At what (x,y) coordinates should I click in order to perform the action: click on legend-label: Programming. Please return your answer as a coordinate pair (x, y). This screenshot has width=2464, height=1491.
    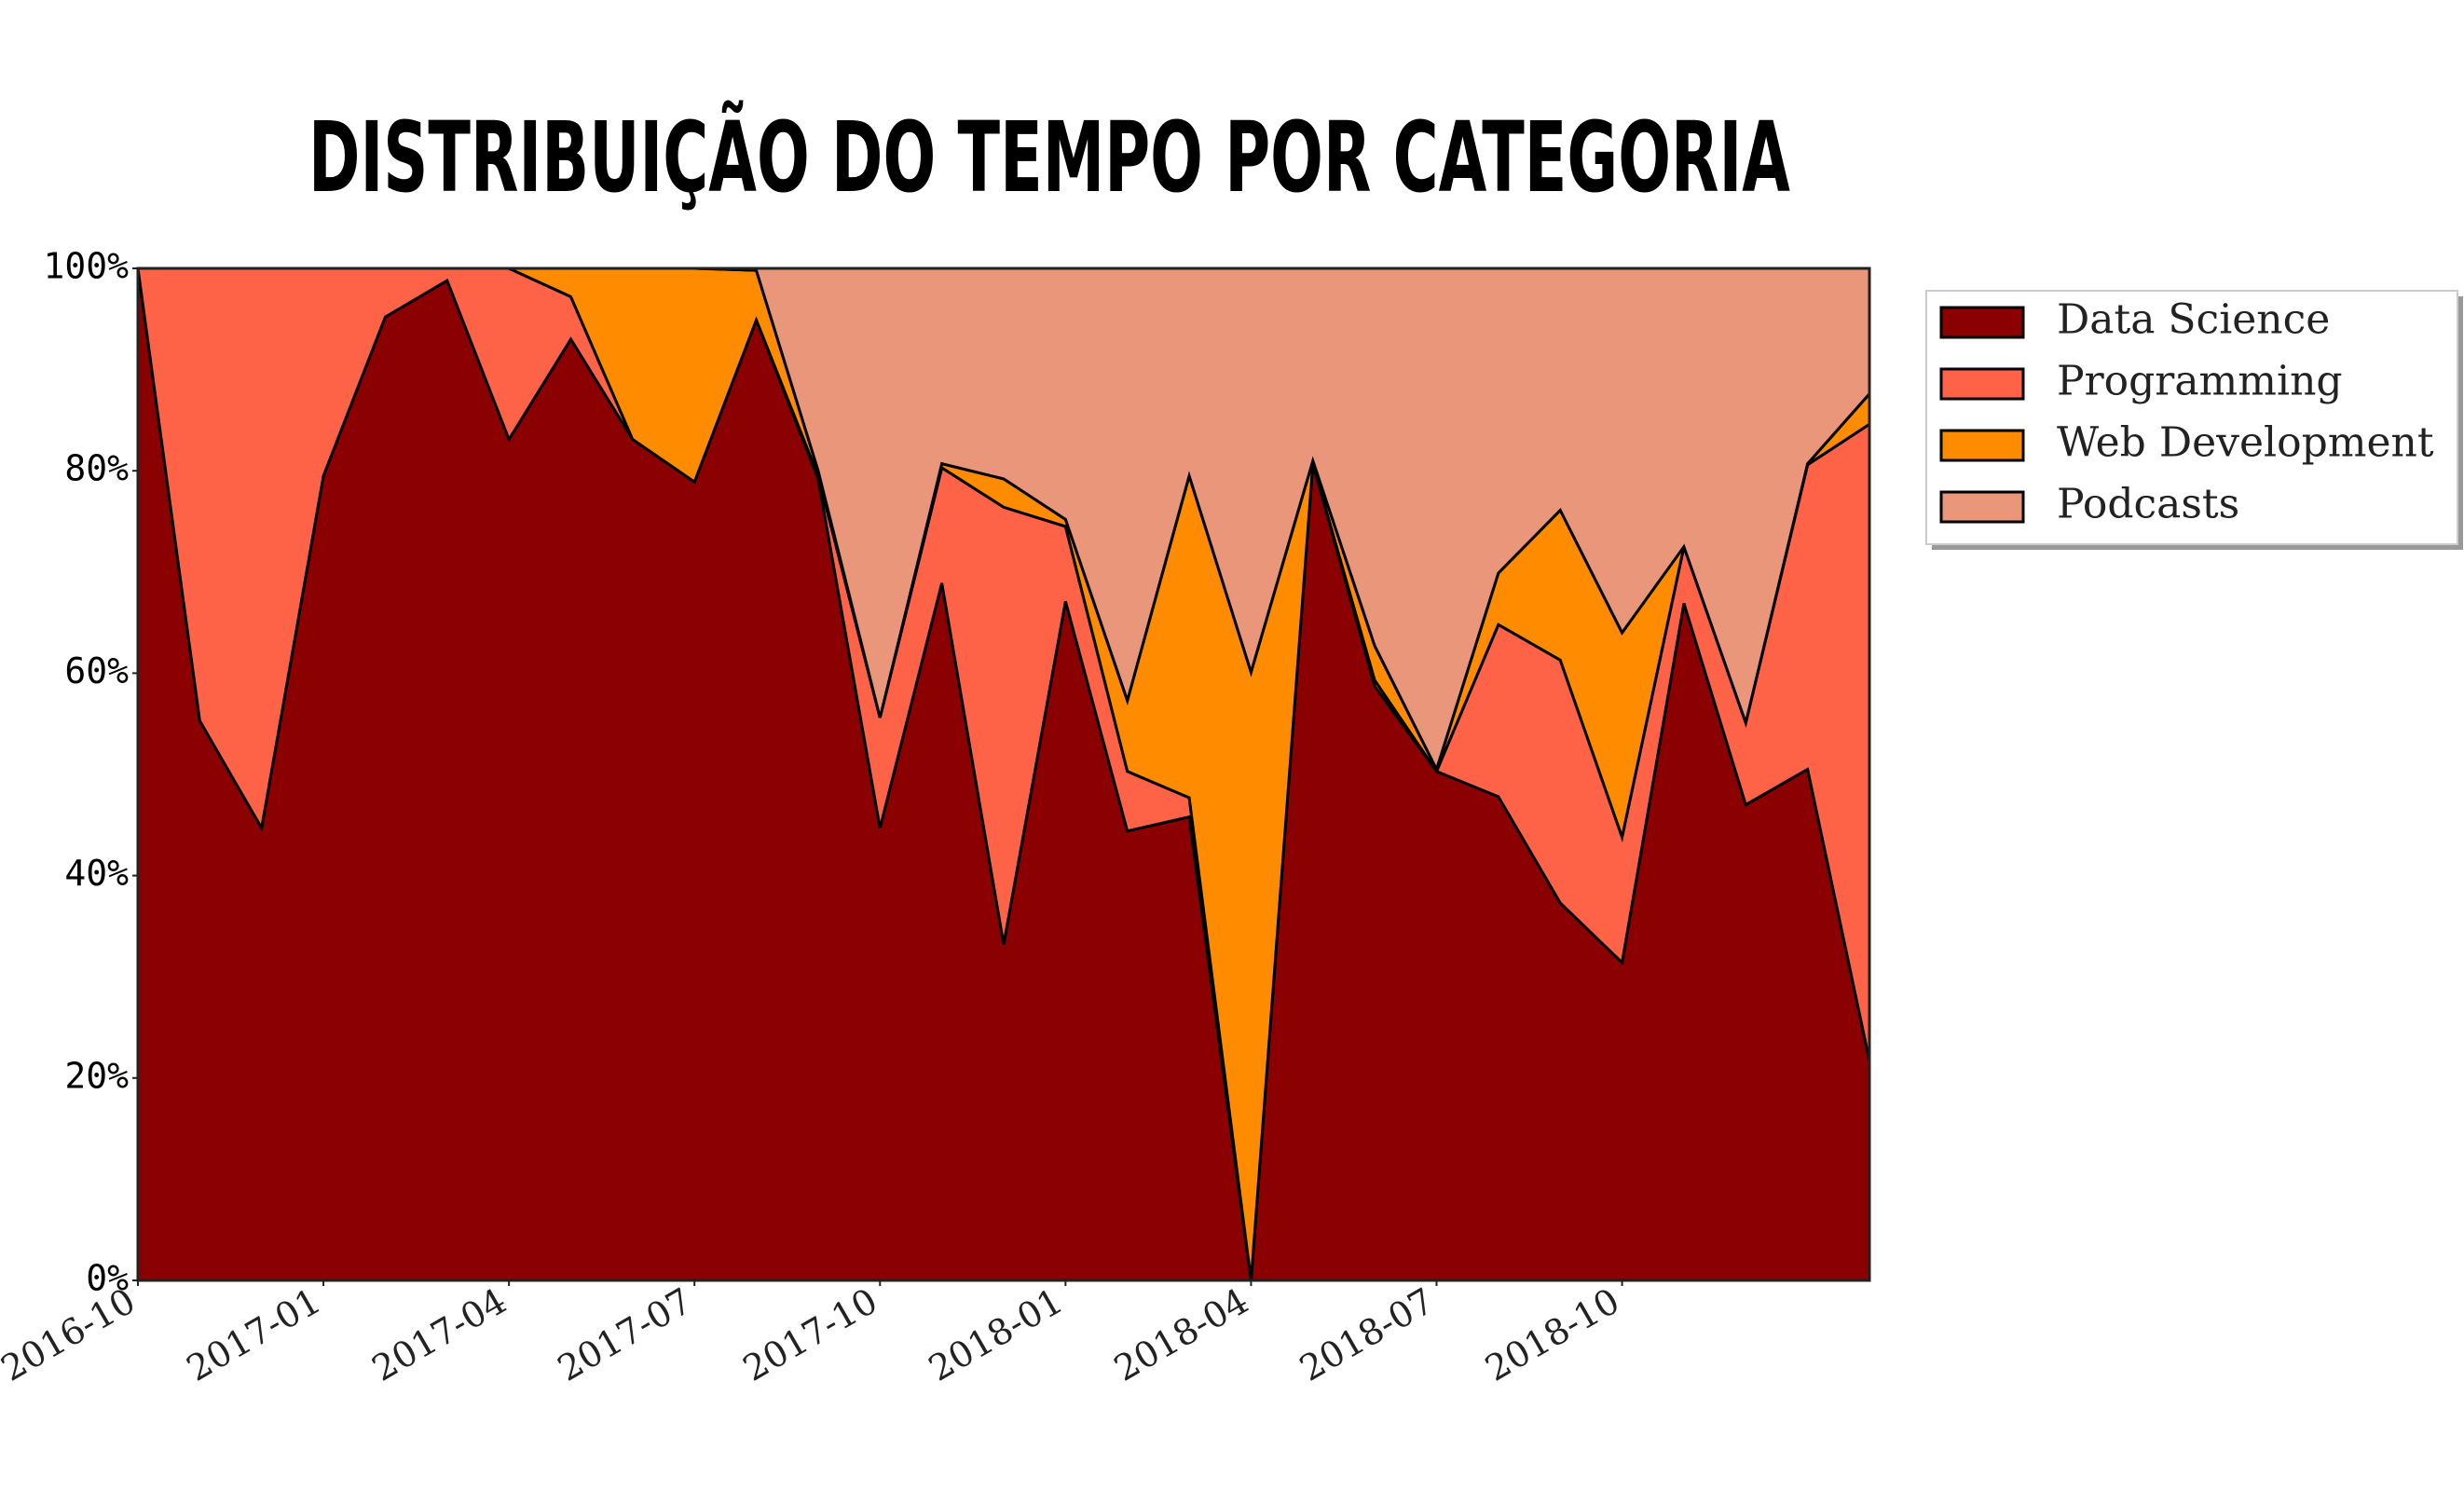
    Looking at the image, I should click on (2200, 382).